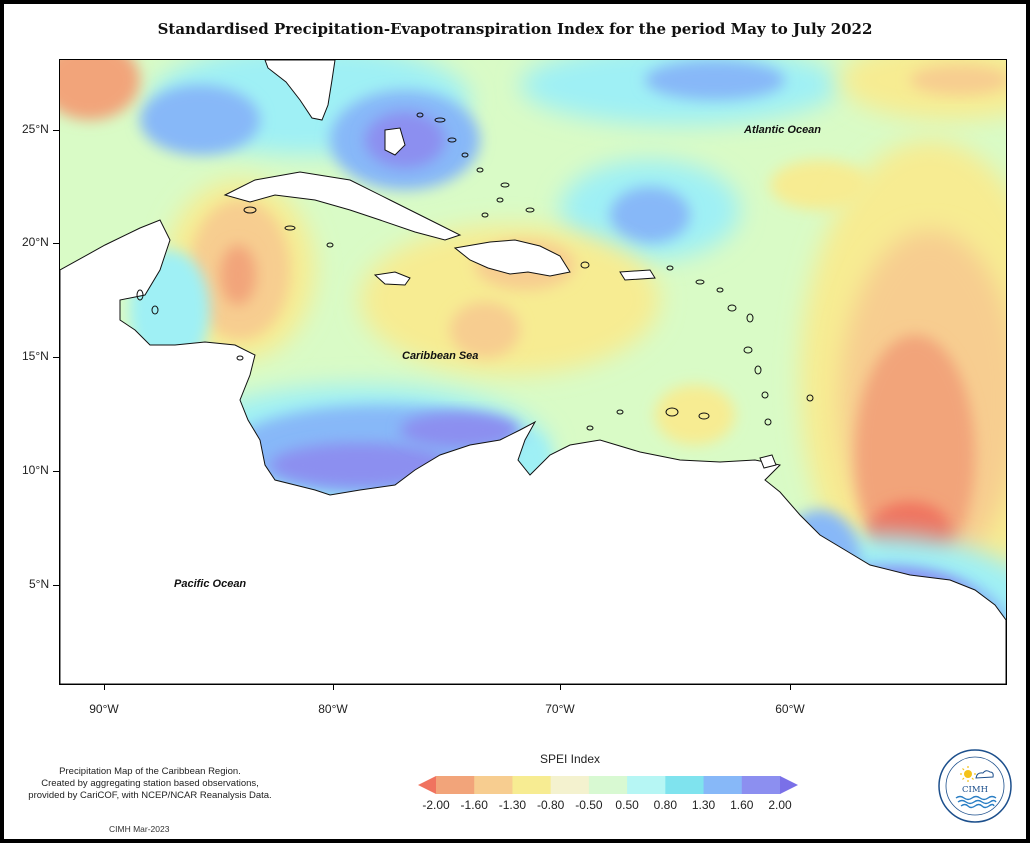 The image size is (1030, 843). I want to click on legend-title: SPEI Index, so click(570, 759).